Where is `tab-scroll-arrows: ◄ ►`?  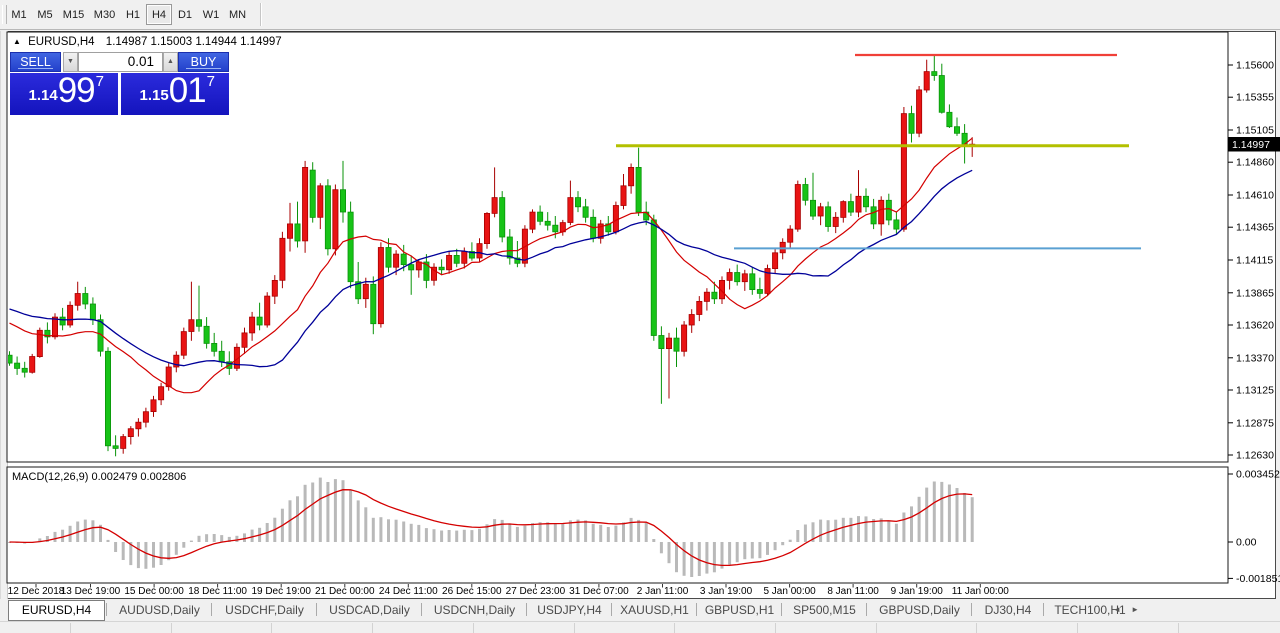
tab-scroll-arrows: ◄ ► is located at coordinates (1128, 609).